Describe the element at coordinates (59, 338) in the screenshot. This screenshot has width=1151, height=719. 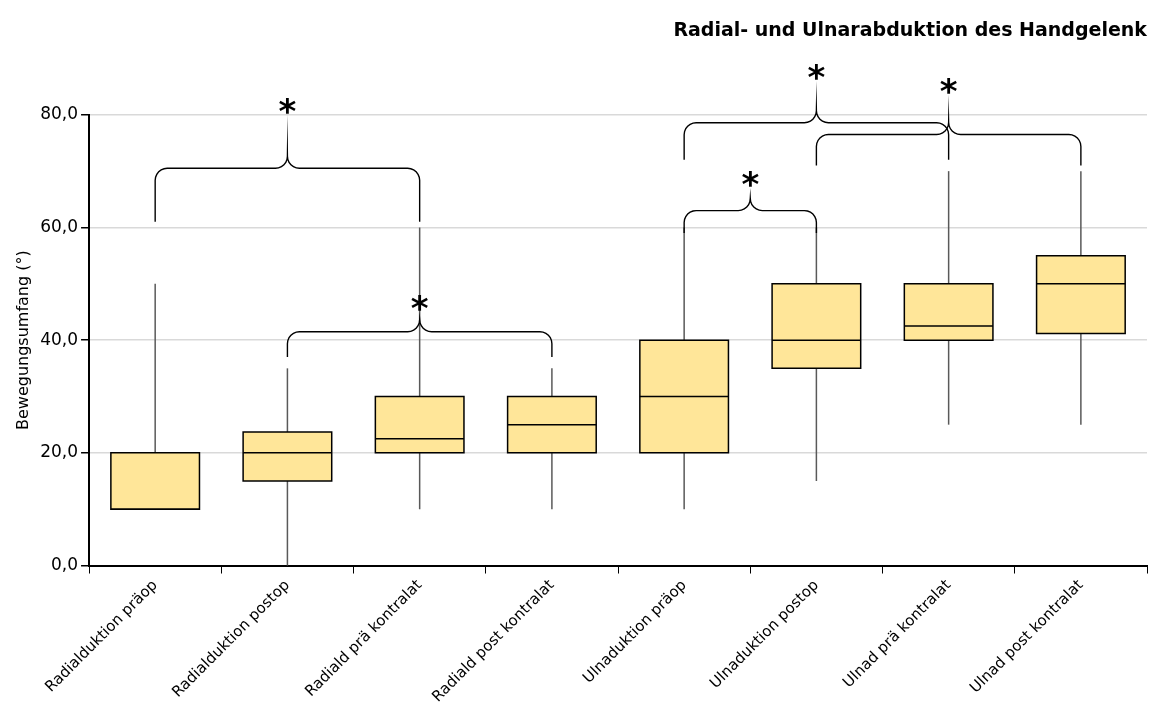
I see `y-tick-label: 40,0` at that location.